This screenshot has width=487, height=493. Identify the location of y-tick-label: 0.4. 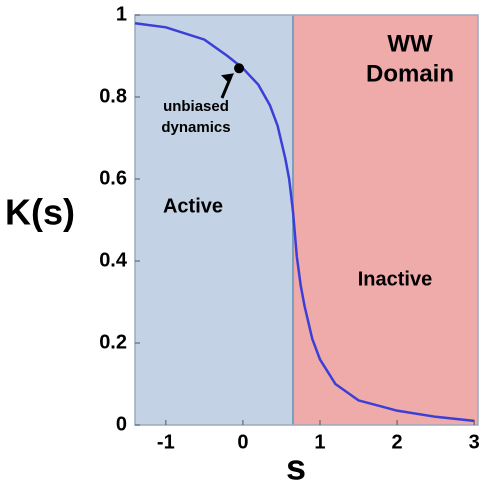
(113, 260).